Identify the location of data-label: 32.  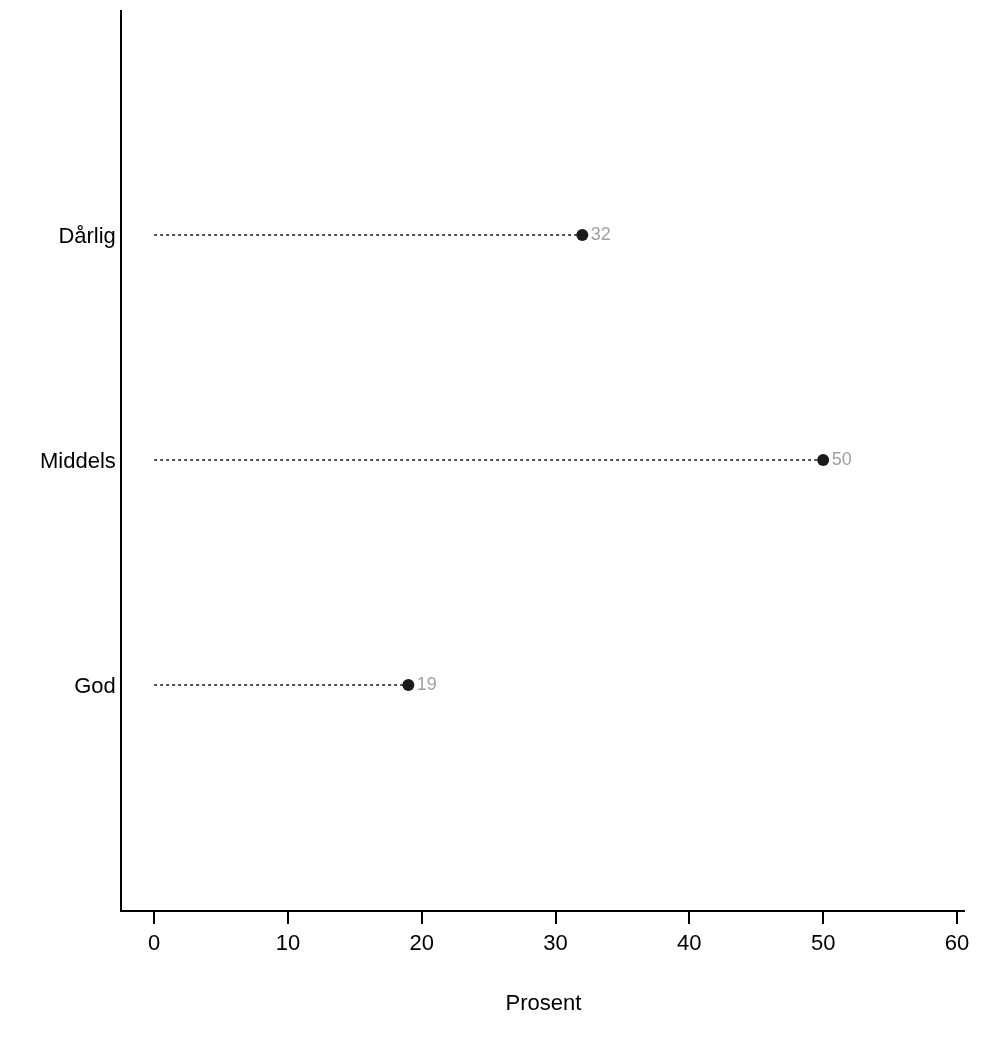
(600, 233).